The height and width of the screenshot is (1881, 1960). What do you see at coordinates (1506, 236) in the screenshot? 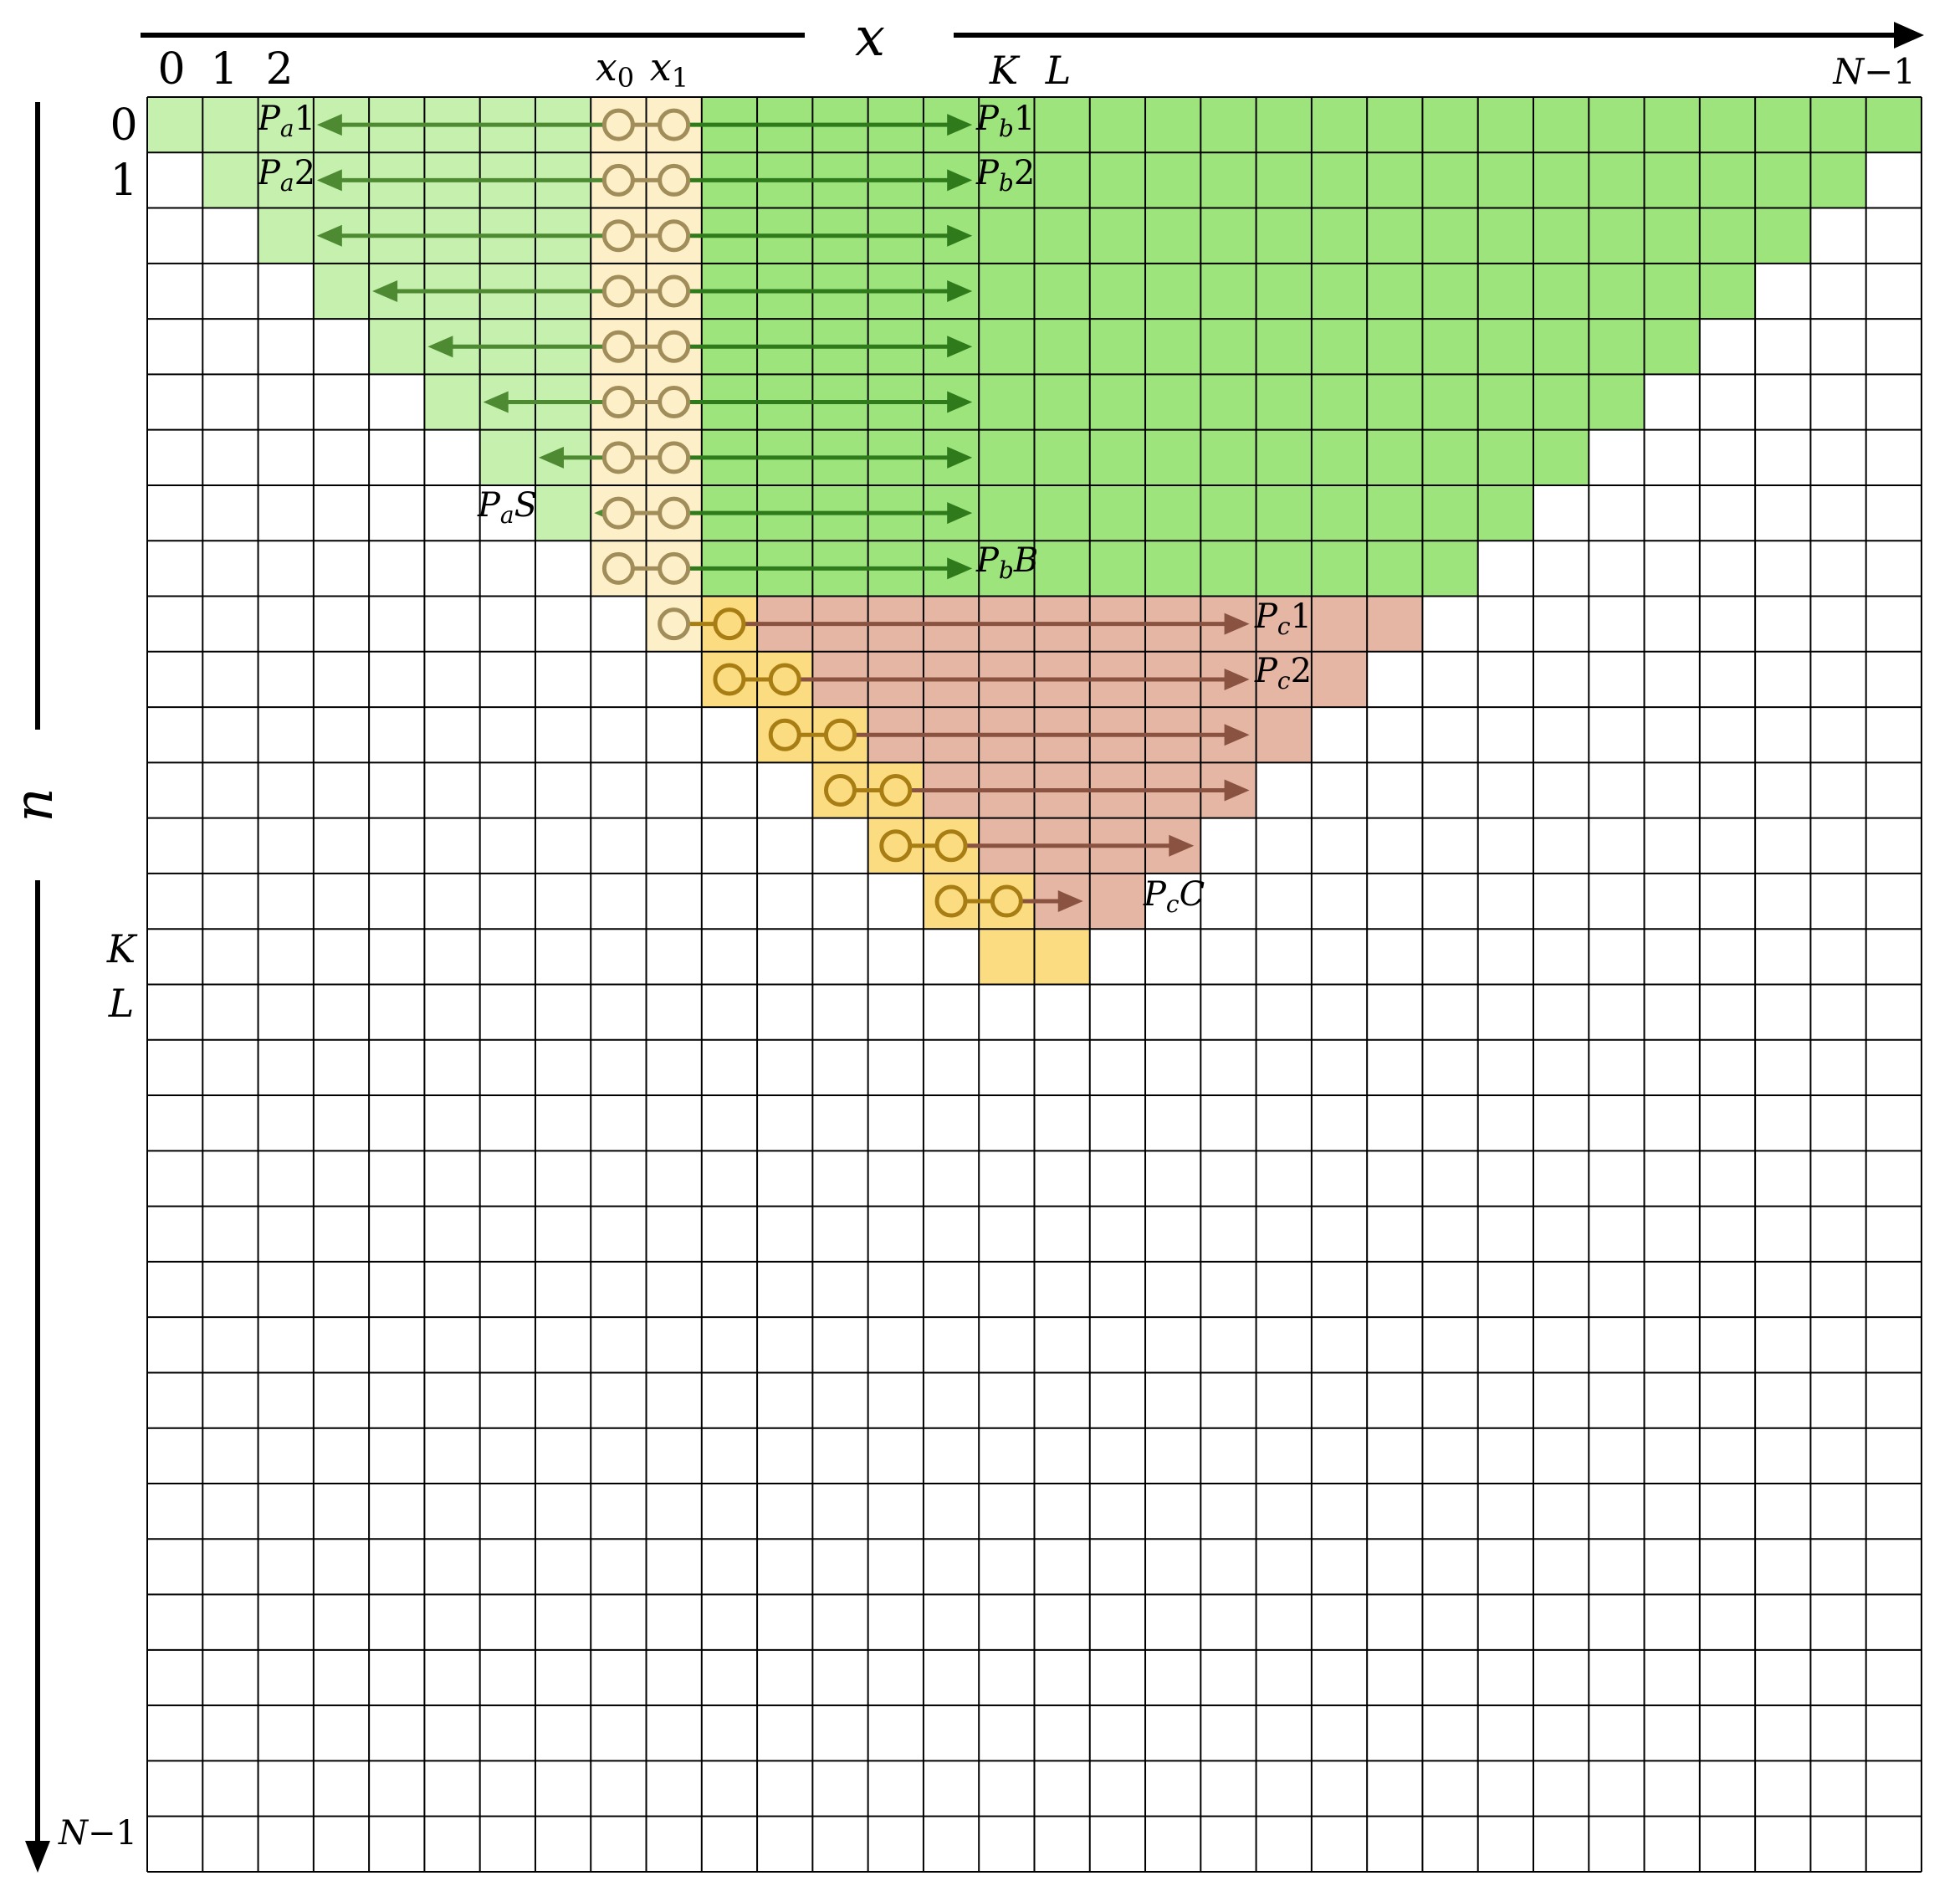
I see `cell-r2-c24` at bounding box center [1506, 236].